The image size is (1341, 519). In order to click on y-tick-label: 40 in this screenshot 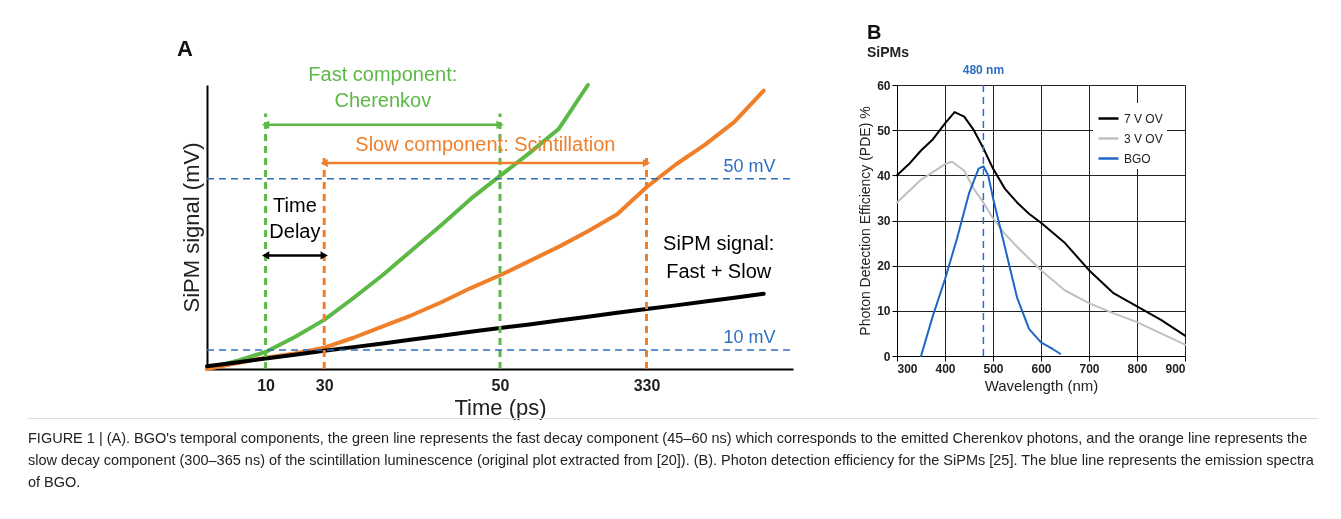, I will do `click(884, 175)`.